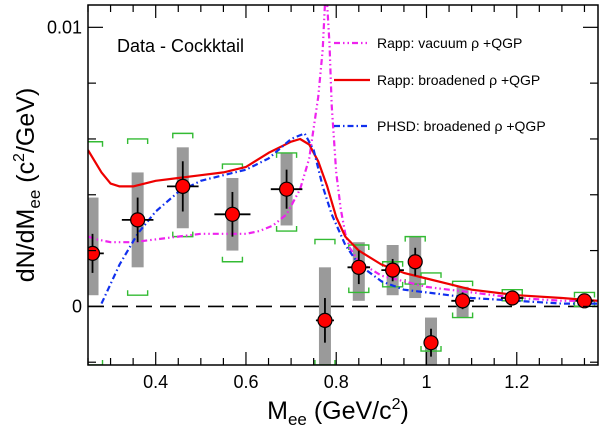  Describe the element at coordinates (349, 411) in the screenshot. I see `x-axis-title-unit-pre: (GeV/c` at that location.